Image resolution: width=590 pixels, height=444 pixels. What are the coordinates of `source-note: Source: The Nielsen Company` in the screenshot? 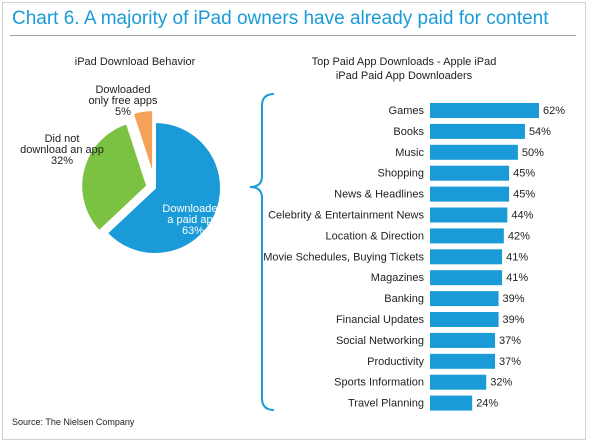 It's located at (73, 422).